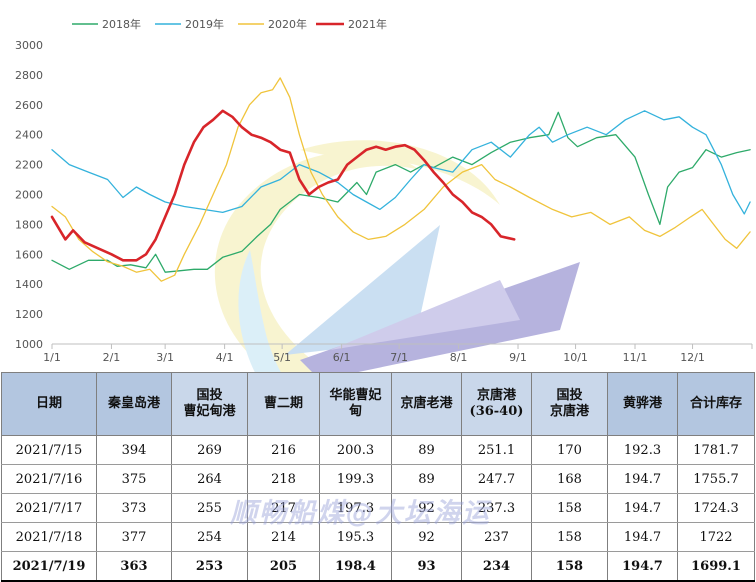 This screenshot has height=582, width=756. I want to click on table-cell: 1724.3, so click(716, 508).